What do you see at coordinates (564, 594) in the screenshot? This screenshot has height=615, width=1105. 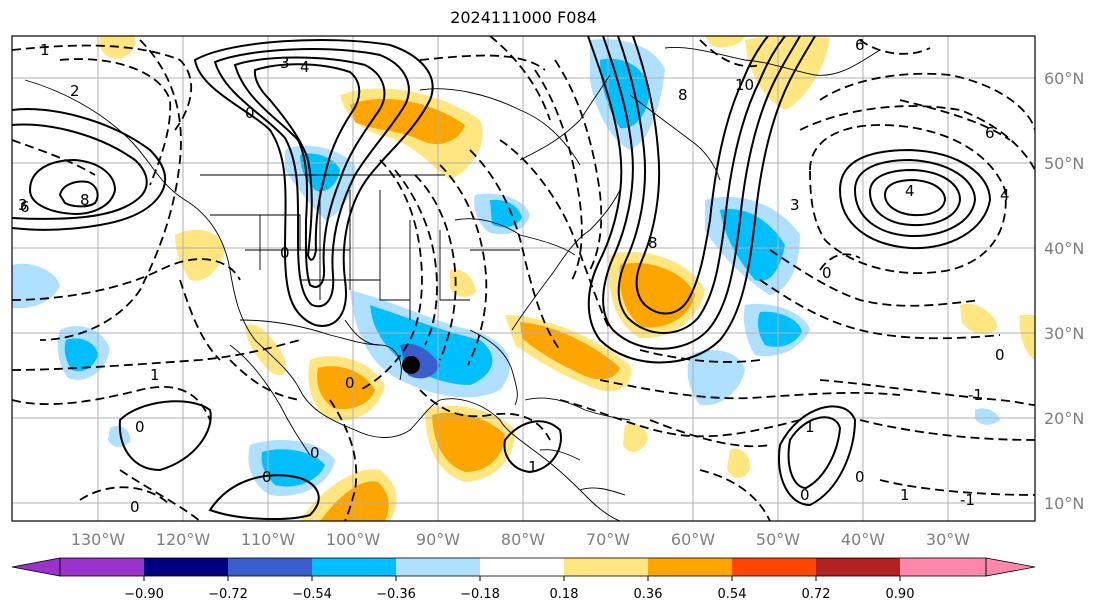 I see `colorbar-tick-label: 0.18` at bounding box center [564, 594].